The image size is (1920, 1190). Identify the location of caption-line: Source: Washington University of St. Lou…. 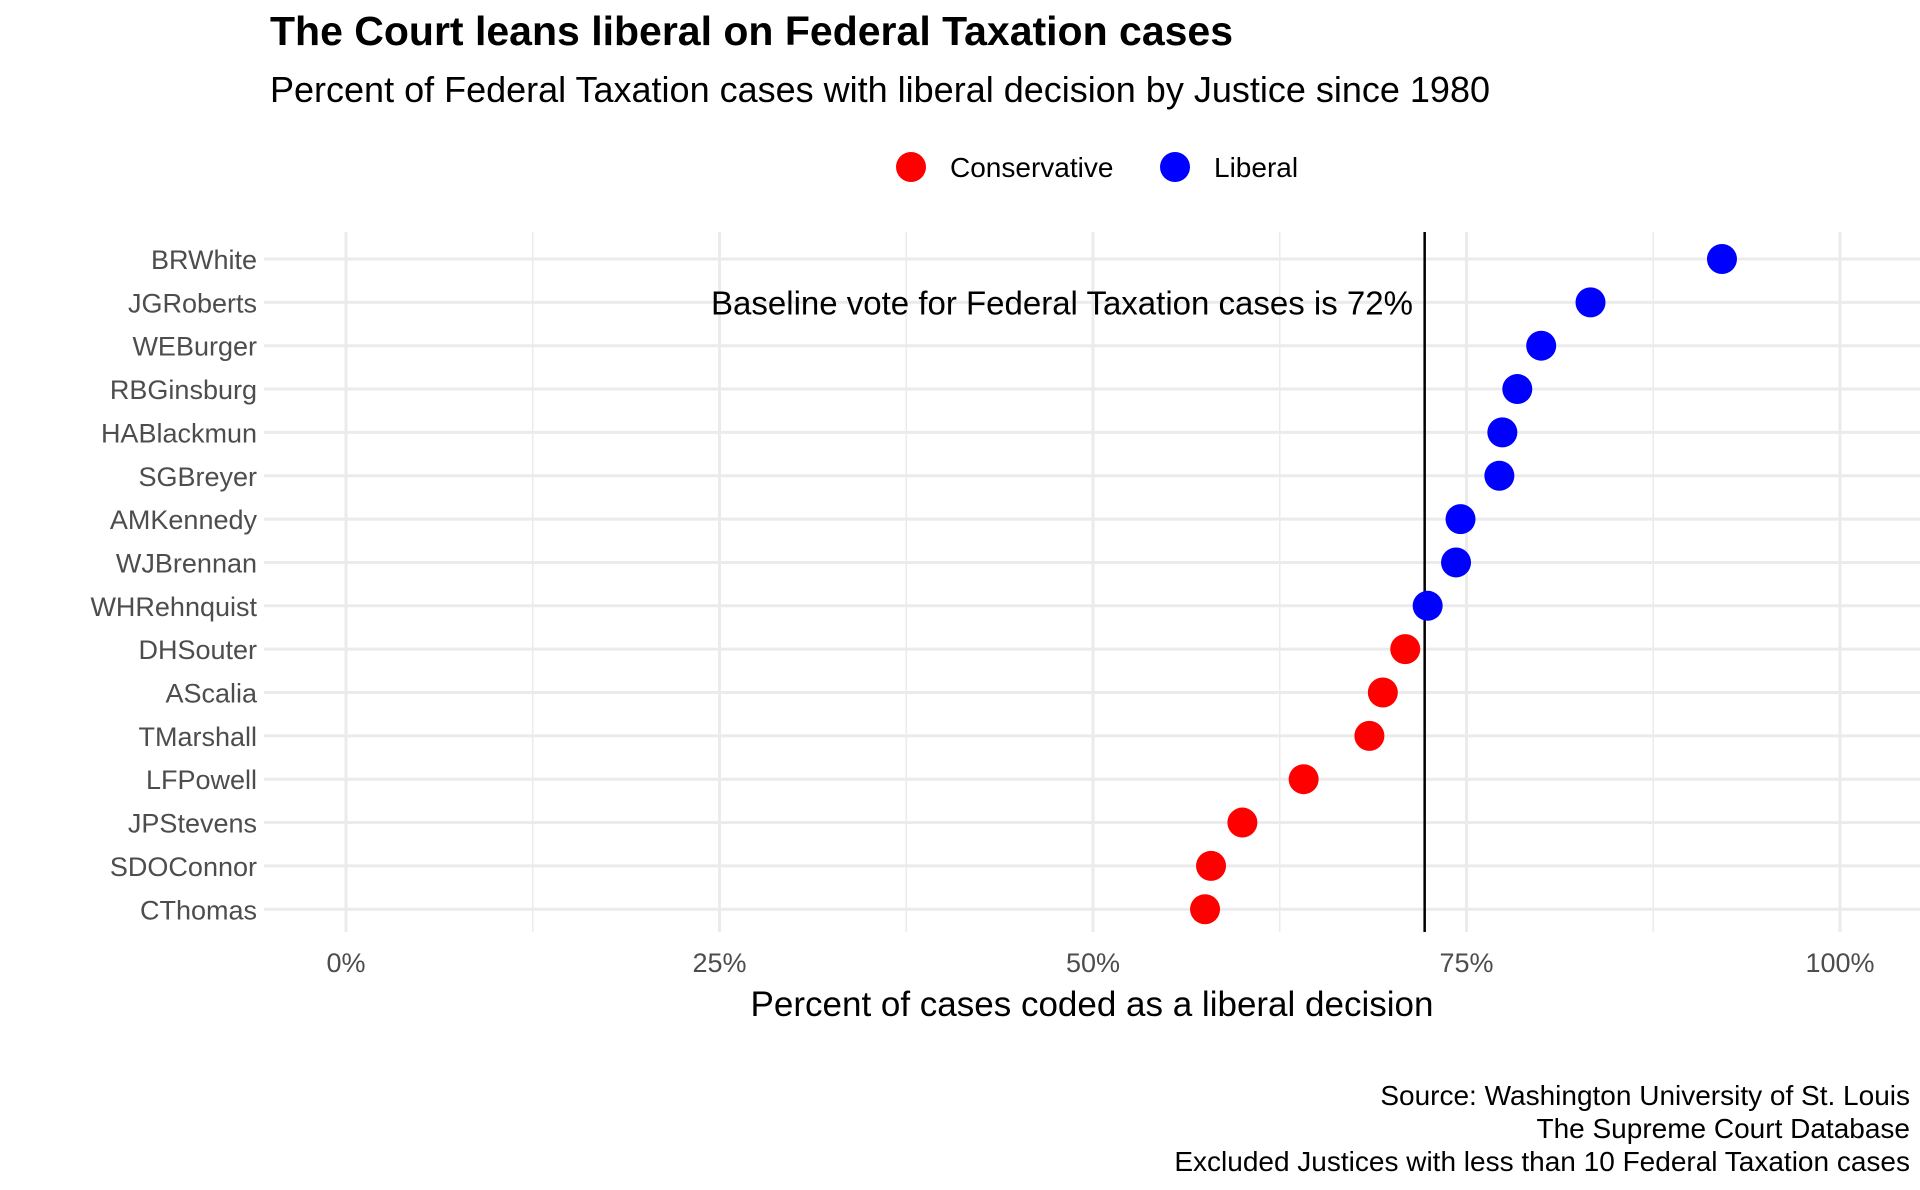
(1645, 1095).